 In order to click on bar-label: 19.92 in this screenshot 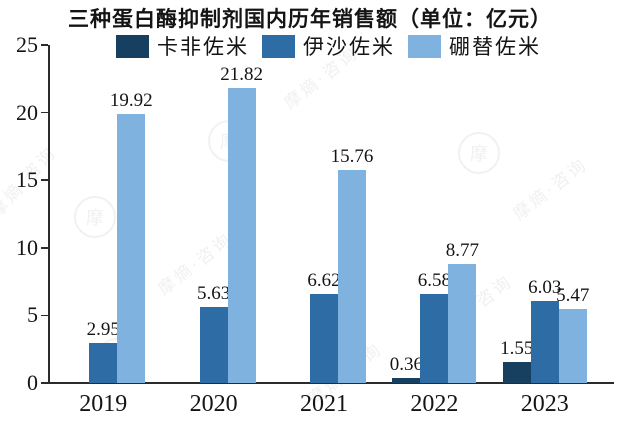, I will do `click(131, 100)`.